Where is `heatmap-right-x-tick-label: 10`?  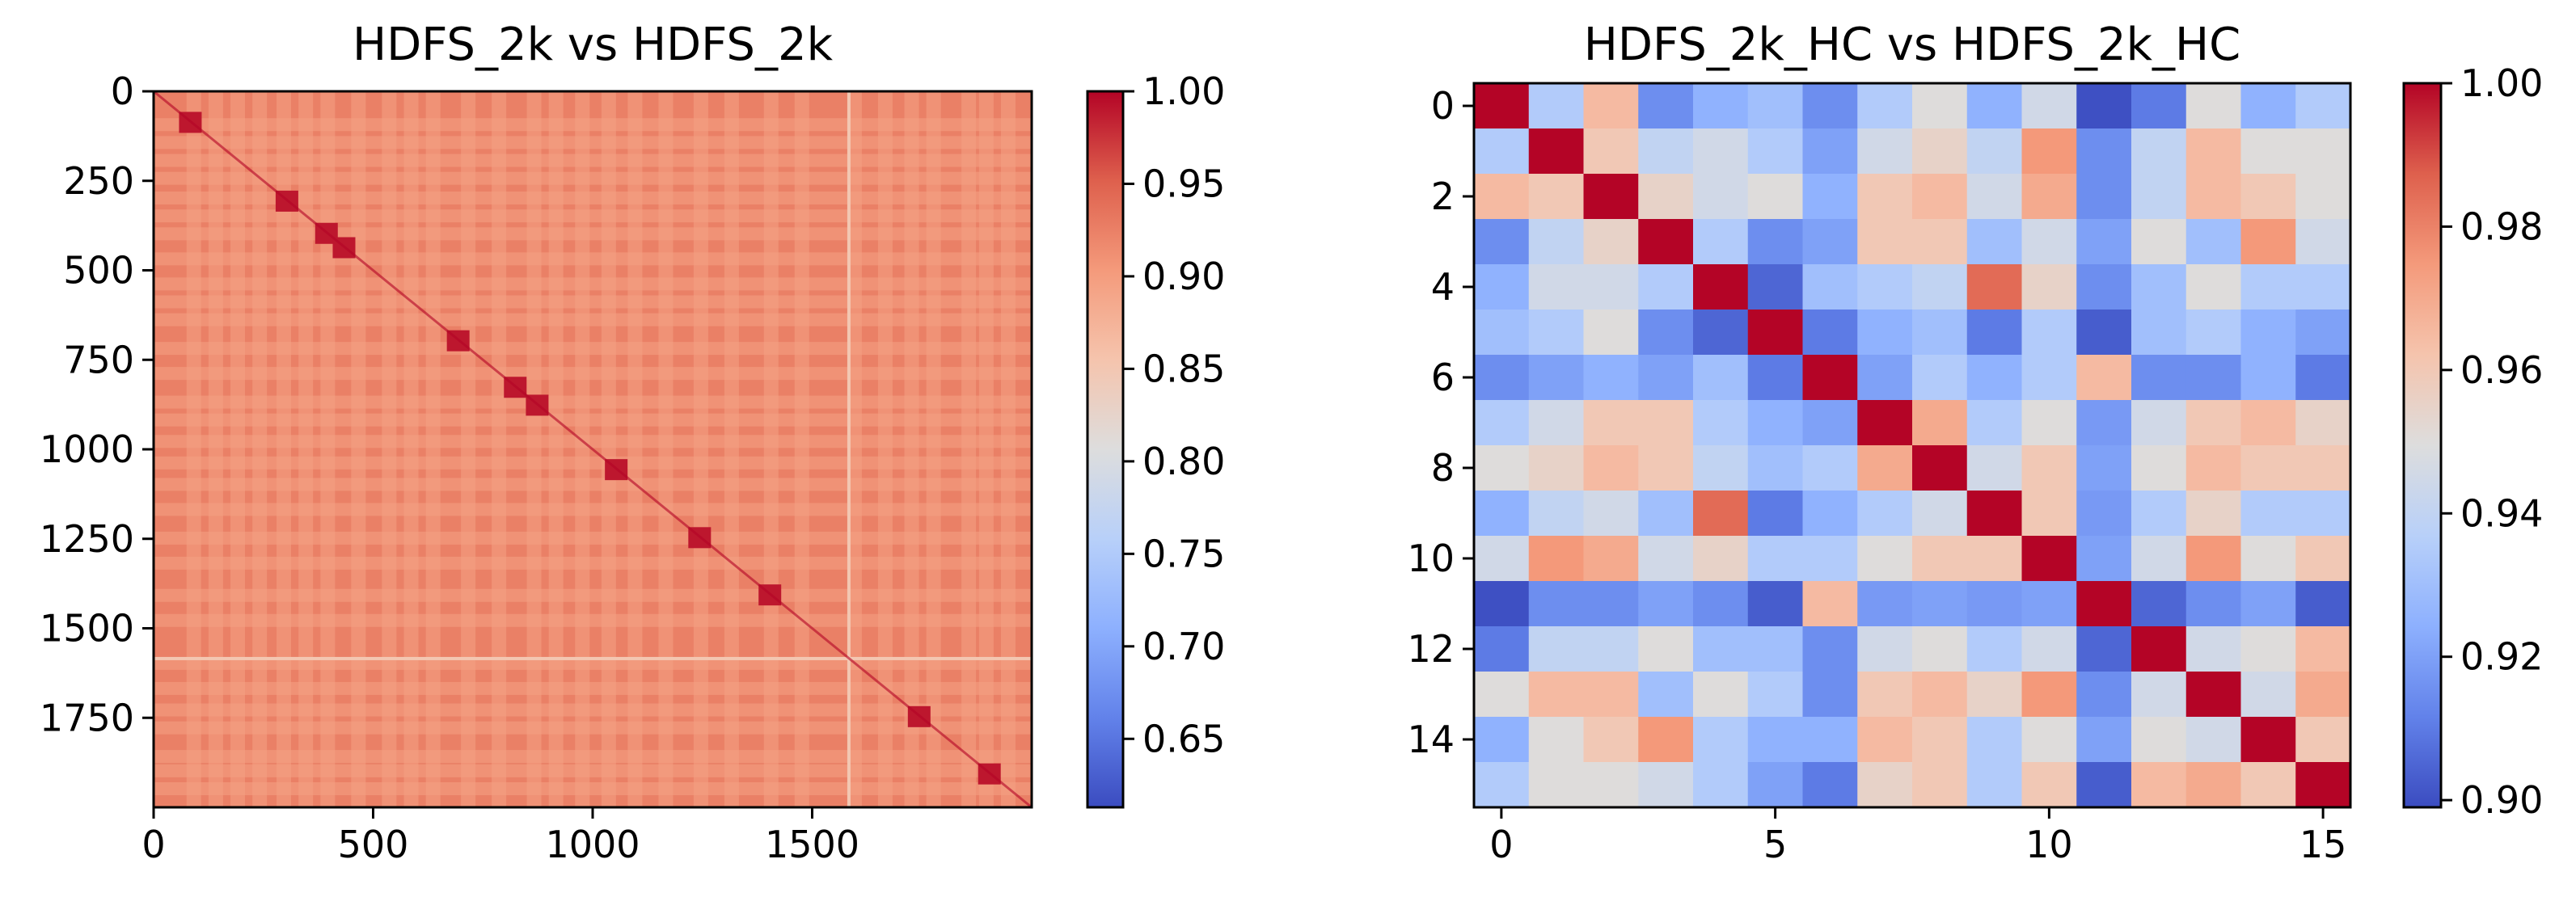 heatmap-right-x-tick-label: 10 is located at coordinates (2049, 844).